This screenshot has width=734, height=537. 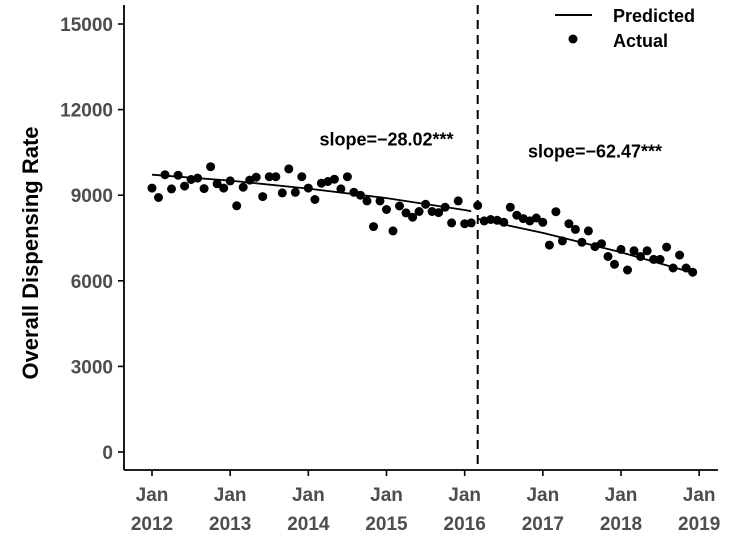 I want to click on predicted-line-segment, so click(x=585, y=246).